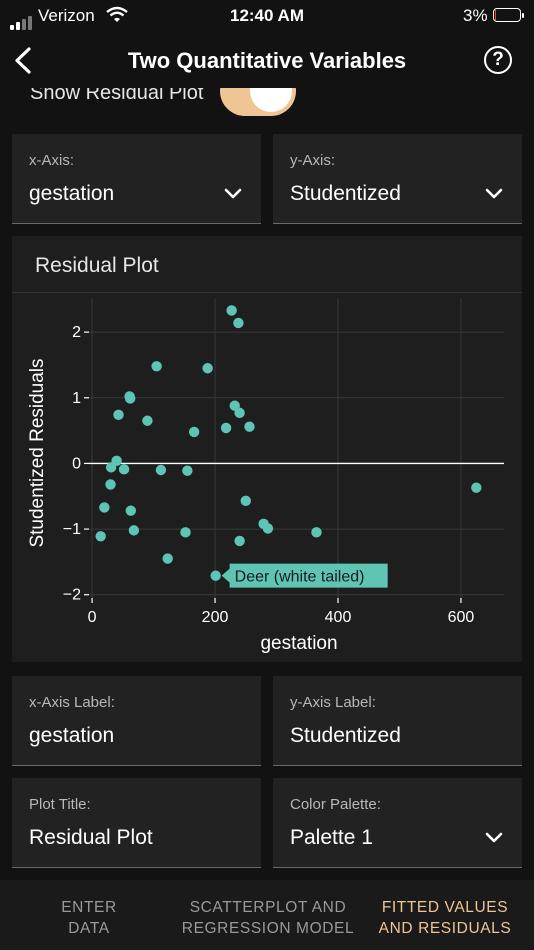 The width and height of the screenshot is (534, 950). I want to click on color-palette-select: Color Palette: Palette 1, so click(397, 823).